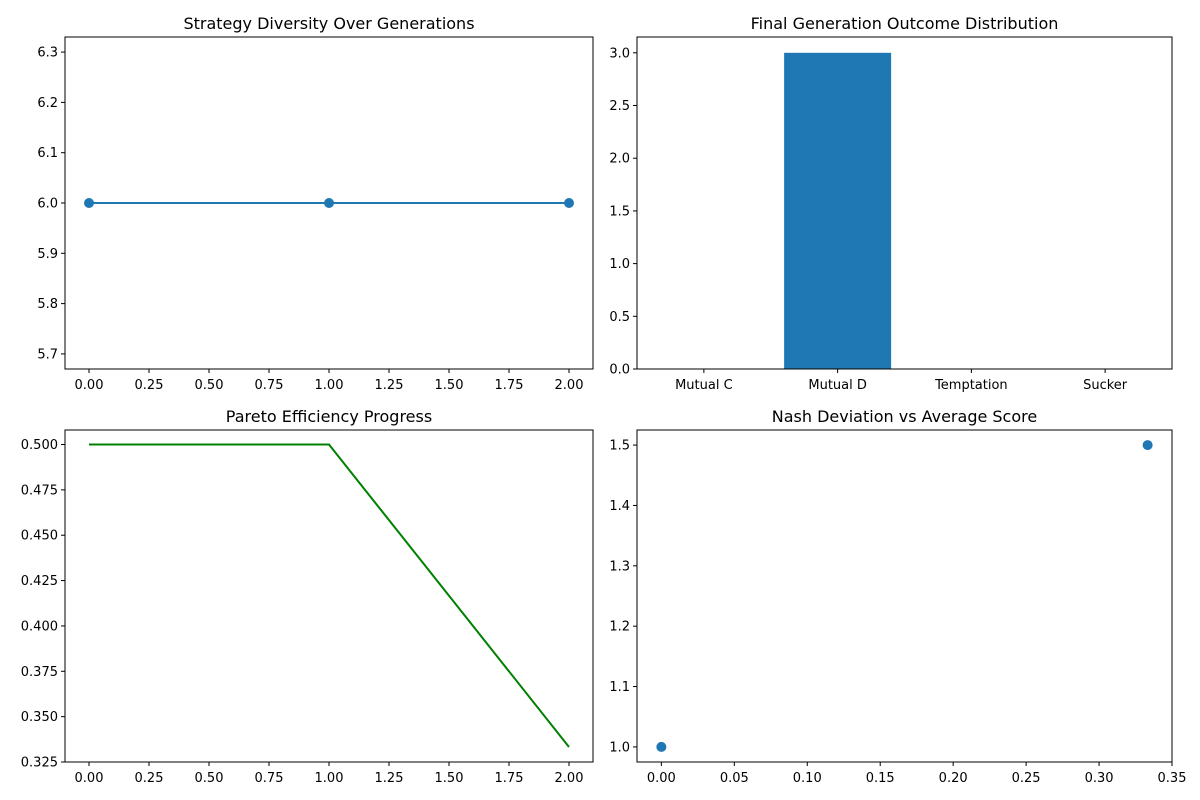 Image resolution: width=1200 pixels, height=800 pixels. Describe the element at coordinates (619, 506) in the screenshot. I see `y-tick-label: 1.4` at that location.